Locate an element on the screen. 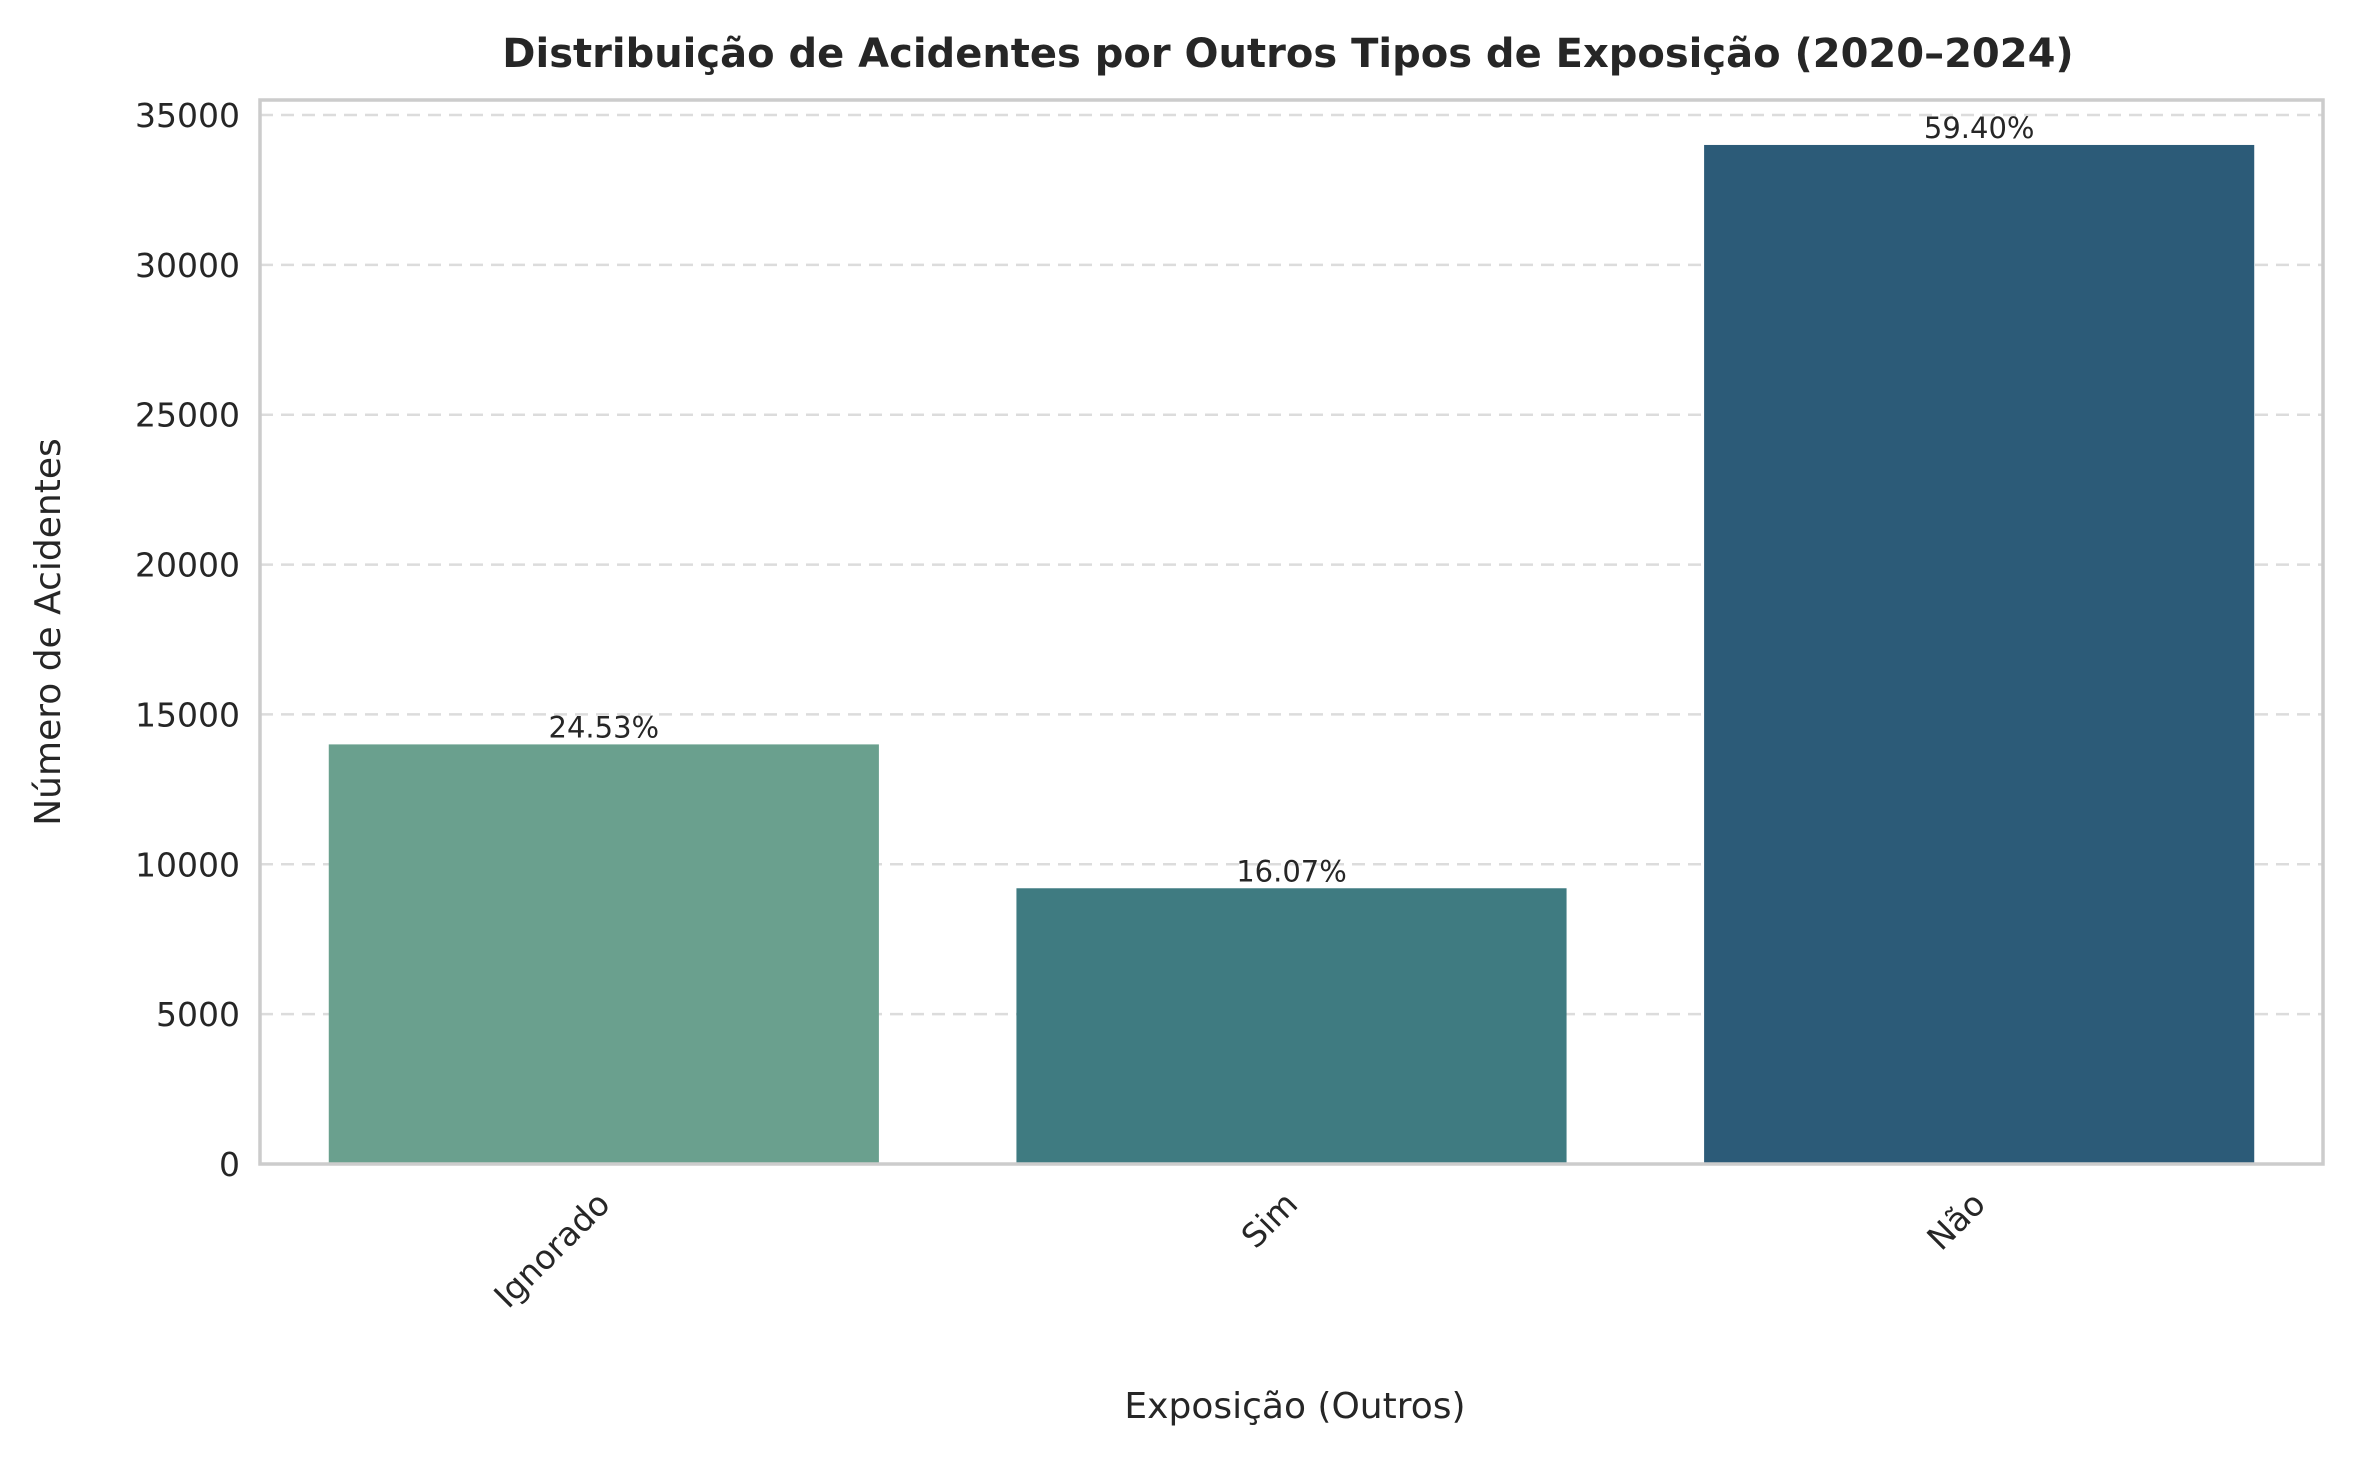 This screenshot has width=2353, height=1461. x-tick-label: Não is located at coordinates (1956, 1221).